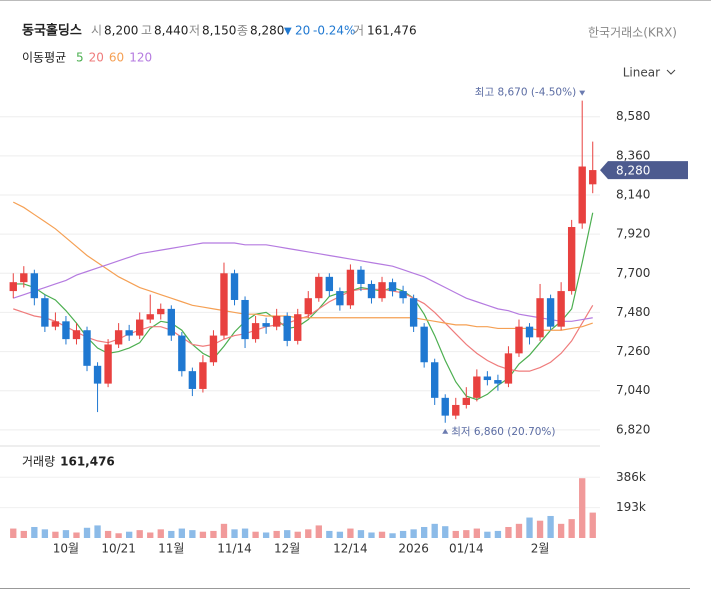  What do you see at coordinates (303, 282) in the screenshot?
I see `ma-line` at bounding box center [303, 282].